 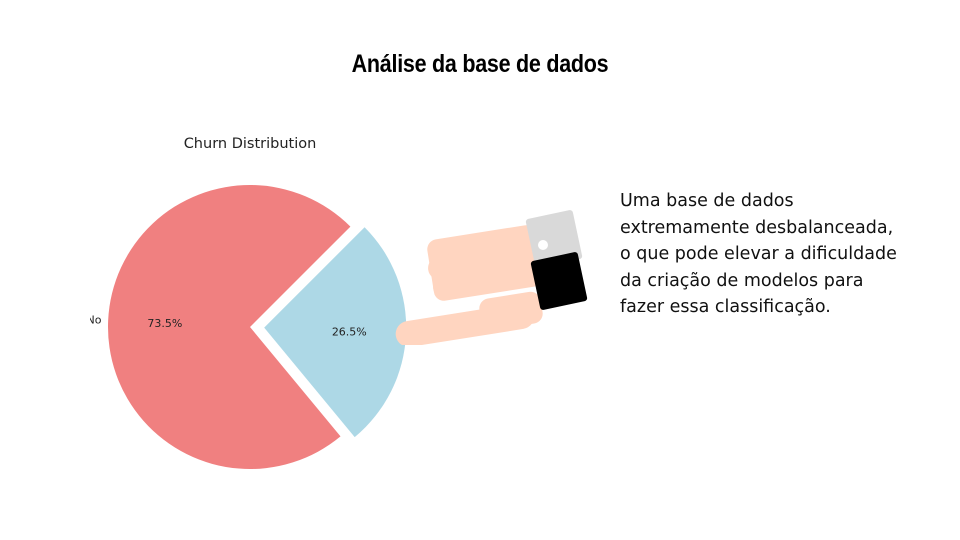 What do you see at coordinates (250, 144) in the screenshot?
I see `chart-title: Churn Distribution` at bounding box center [250, 144].